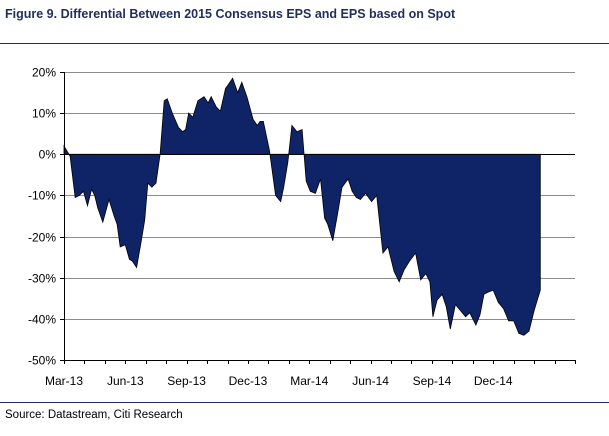 This screenshot has height=436, width=609. What do you see at coordinates (42, 217) in the screenshot?
I see `y-tick-labels: 20% 10% 0% -10% -20% -30% -40% -50%` at bounding box center [42, 217].